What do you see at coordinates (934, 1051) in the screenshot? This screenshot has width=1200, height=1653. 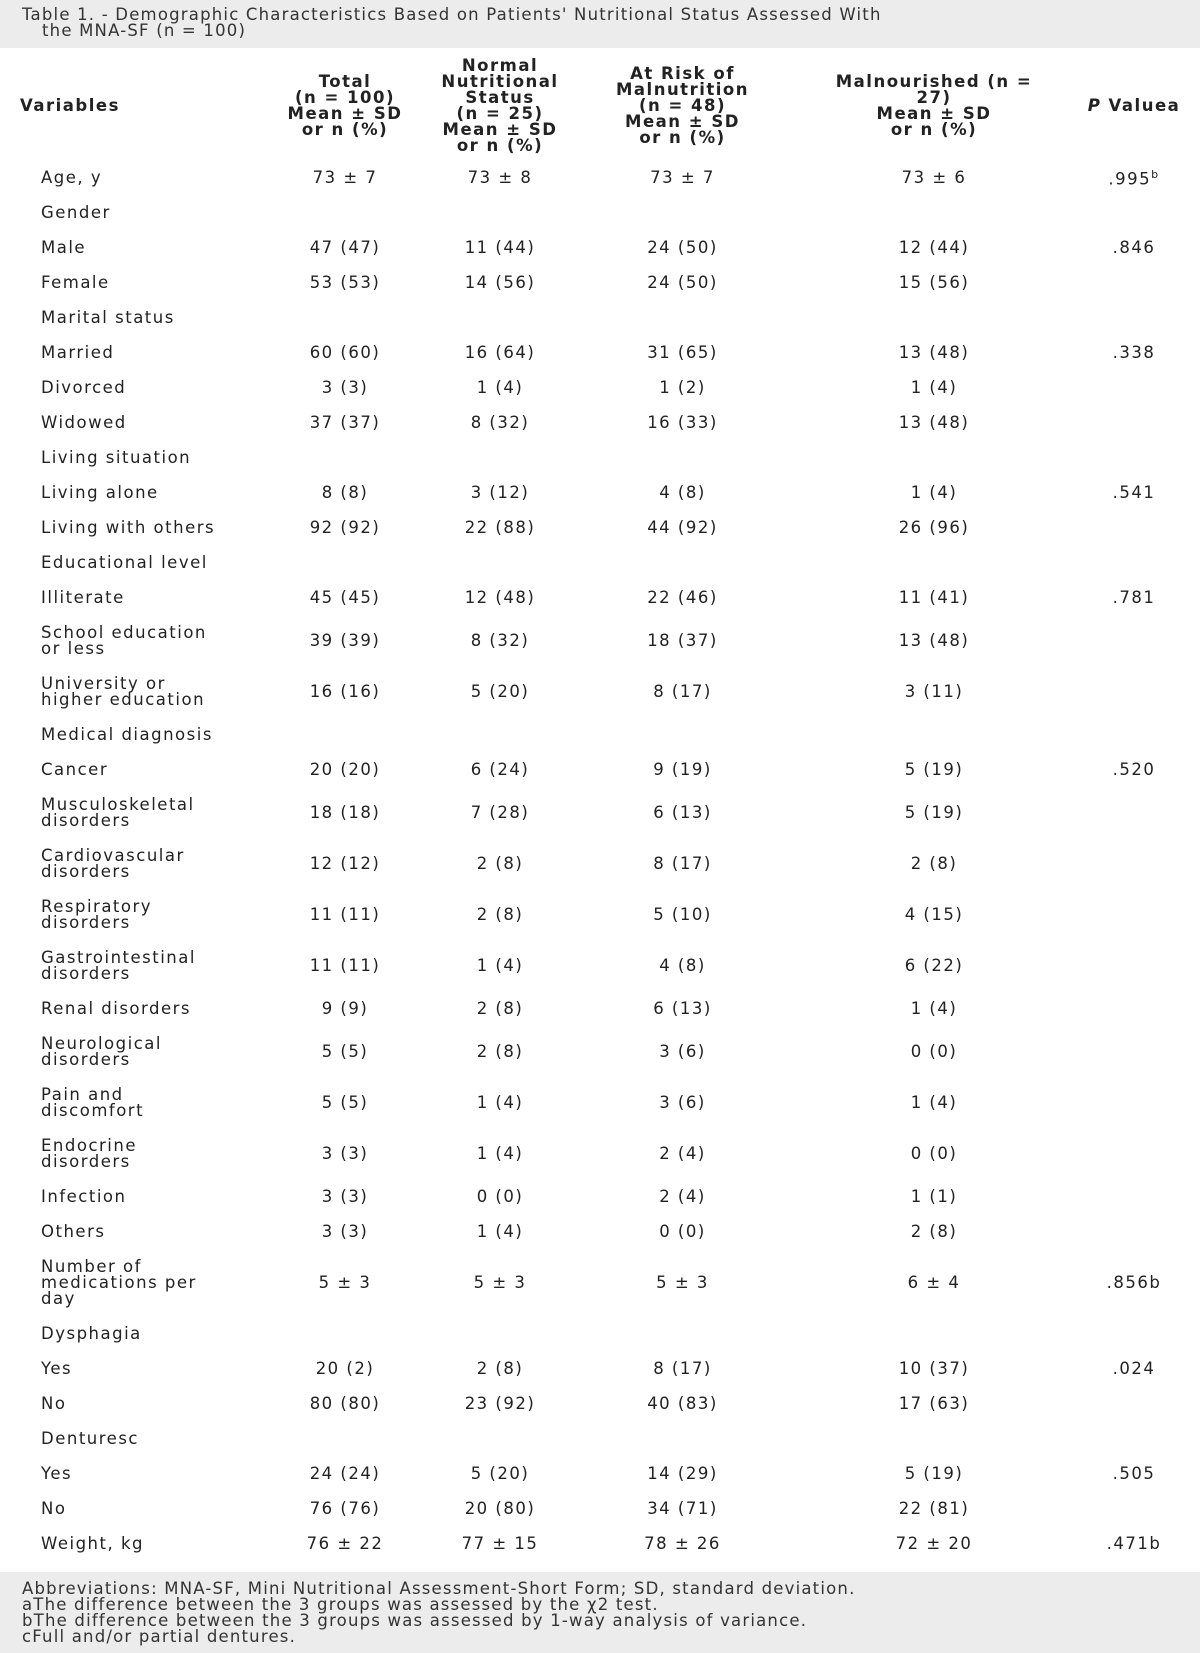 I see `cell-malnourished: 0 (0)` at bounding box center [934, 1051].